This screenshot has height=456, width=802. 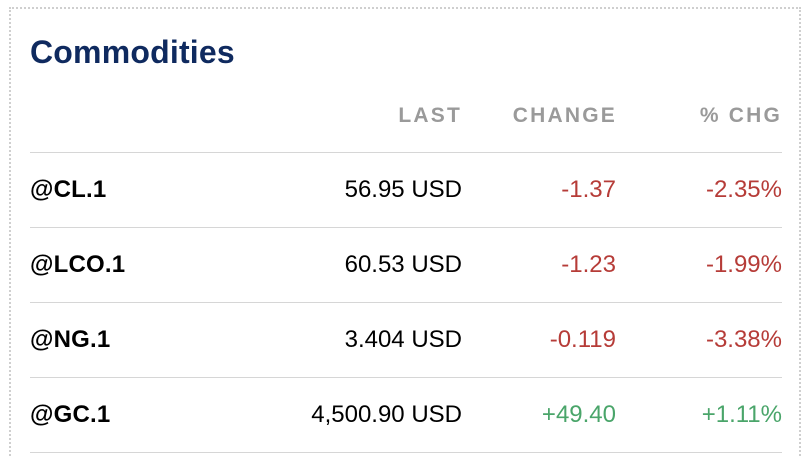 What do you see at coordinates (403, 189) in the screenshot?
I see `last-price: 56.95 USD` at bounding box center [403, 189].